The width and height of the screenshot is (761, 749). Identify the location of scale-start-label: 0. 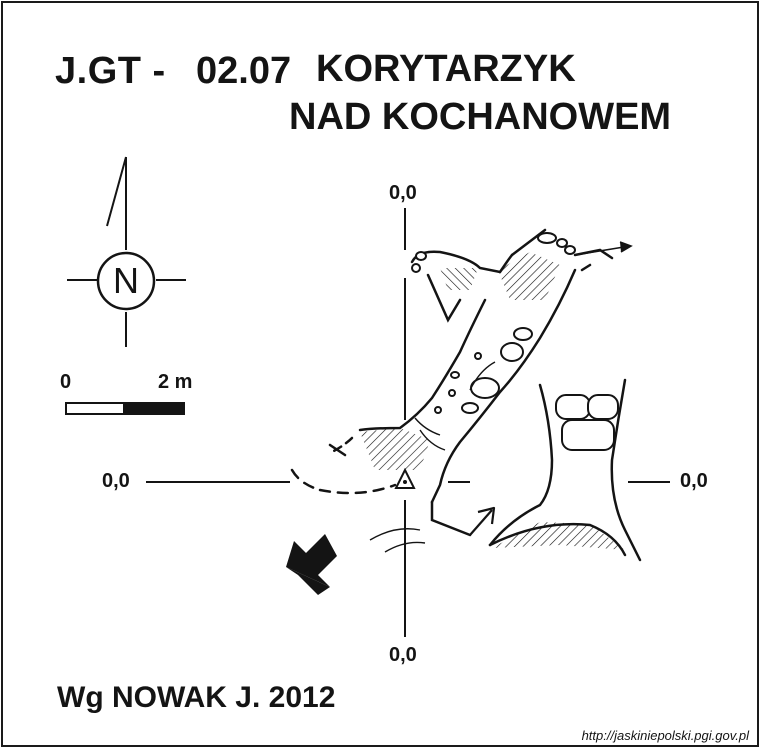
(66, 382).